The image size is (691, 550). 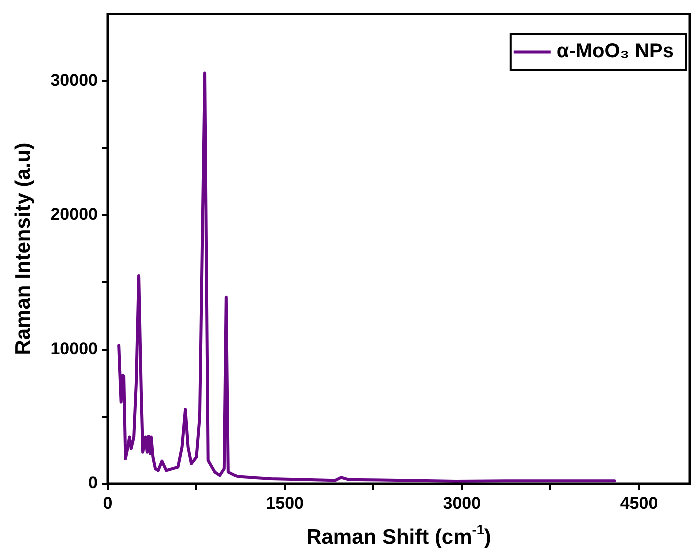 I want to click on y-tick-label: 10000, so click(x=74, y=348).